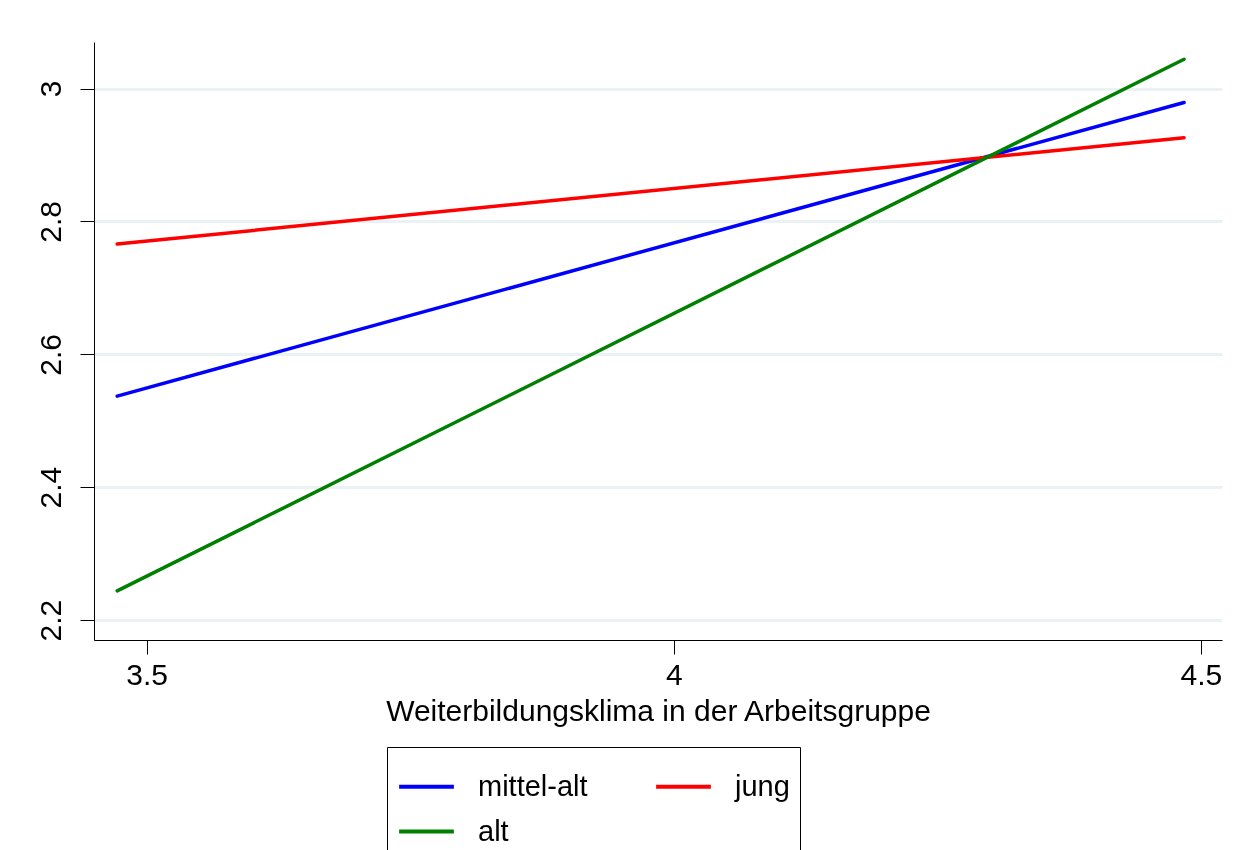 The height and width of the screenshot is (850, 1247). I want to click on legend-label: mittel-alt, so click(533, 785).